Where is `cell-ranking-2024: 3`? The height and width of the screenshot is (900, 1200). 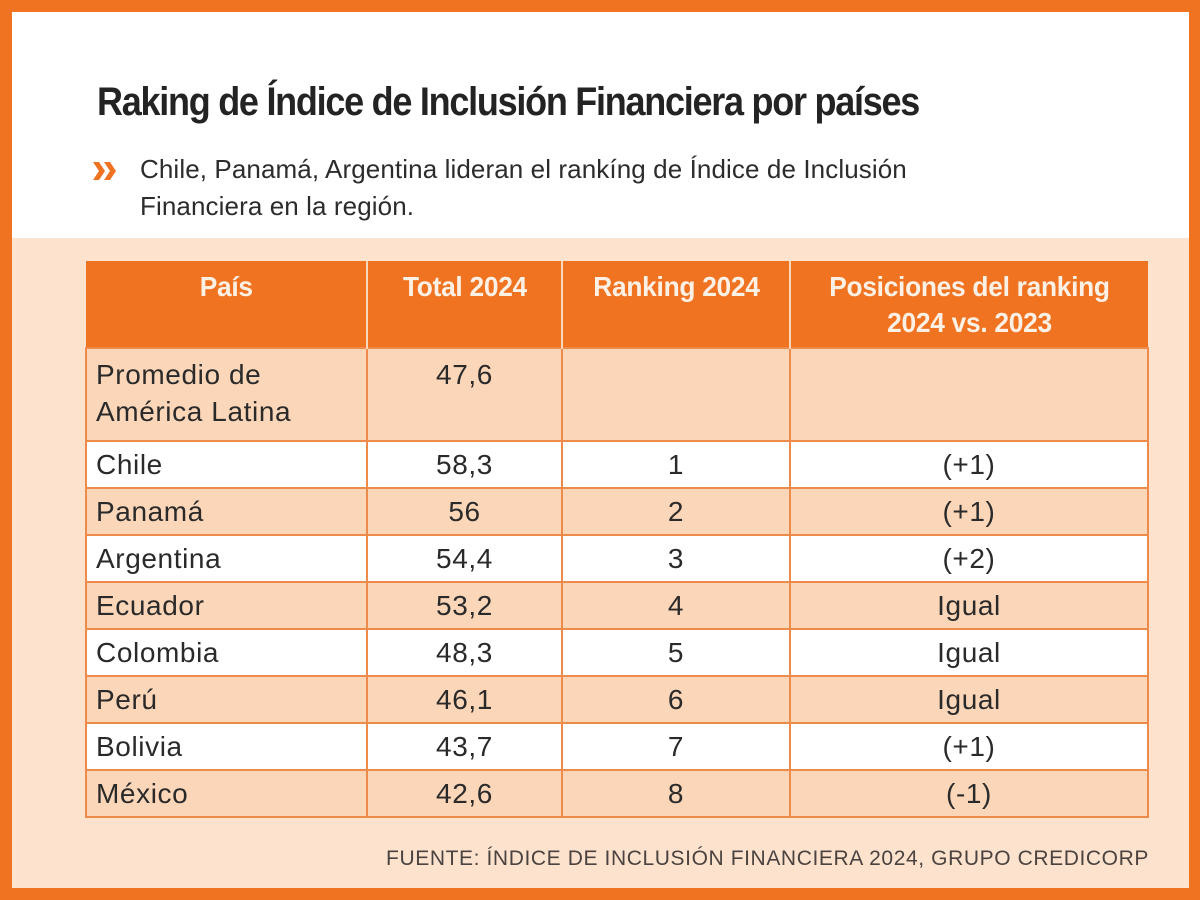
cell-ranking-2024: 3 is located at coordinates (676, 558).